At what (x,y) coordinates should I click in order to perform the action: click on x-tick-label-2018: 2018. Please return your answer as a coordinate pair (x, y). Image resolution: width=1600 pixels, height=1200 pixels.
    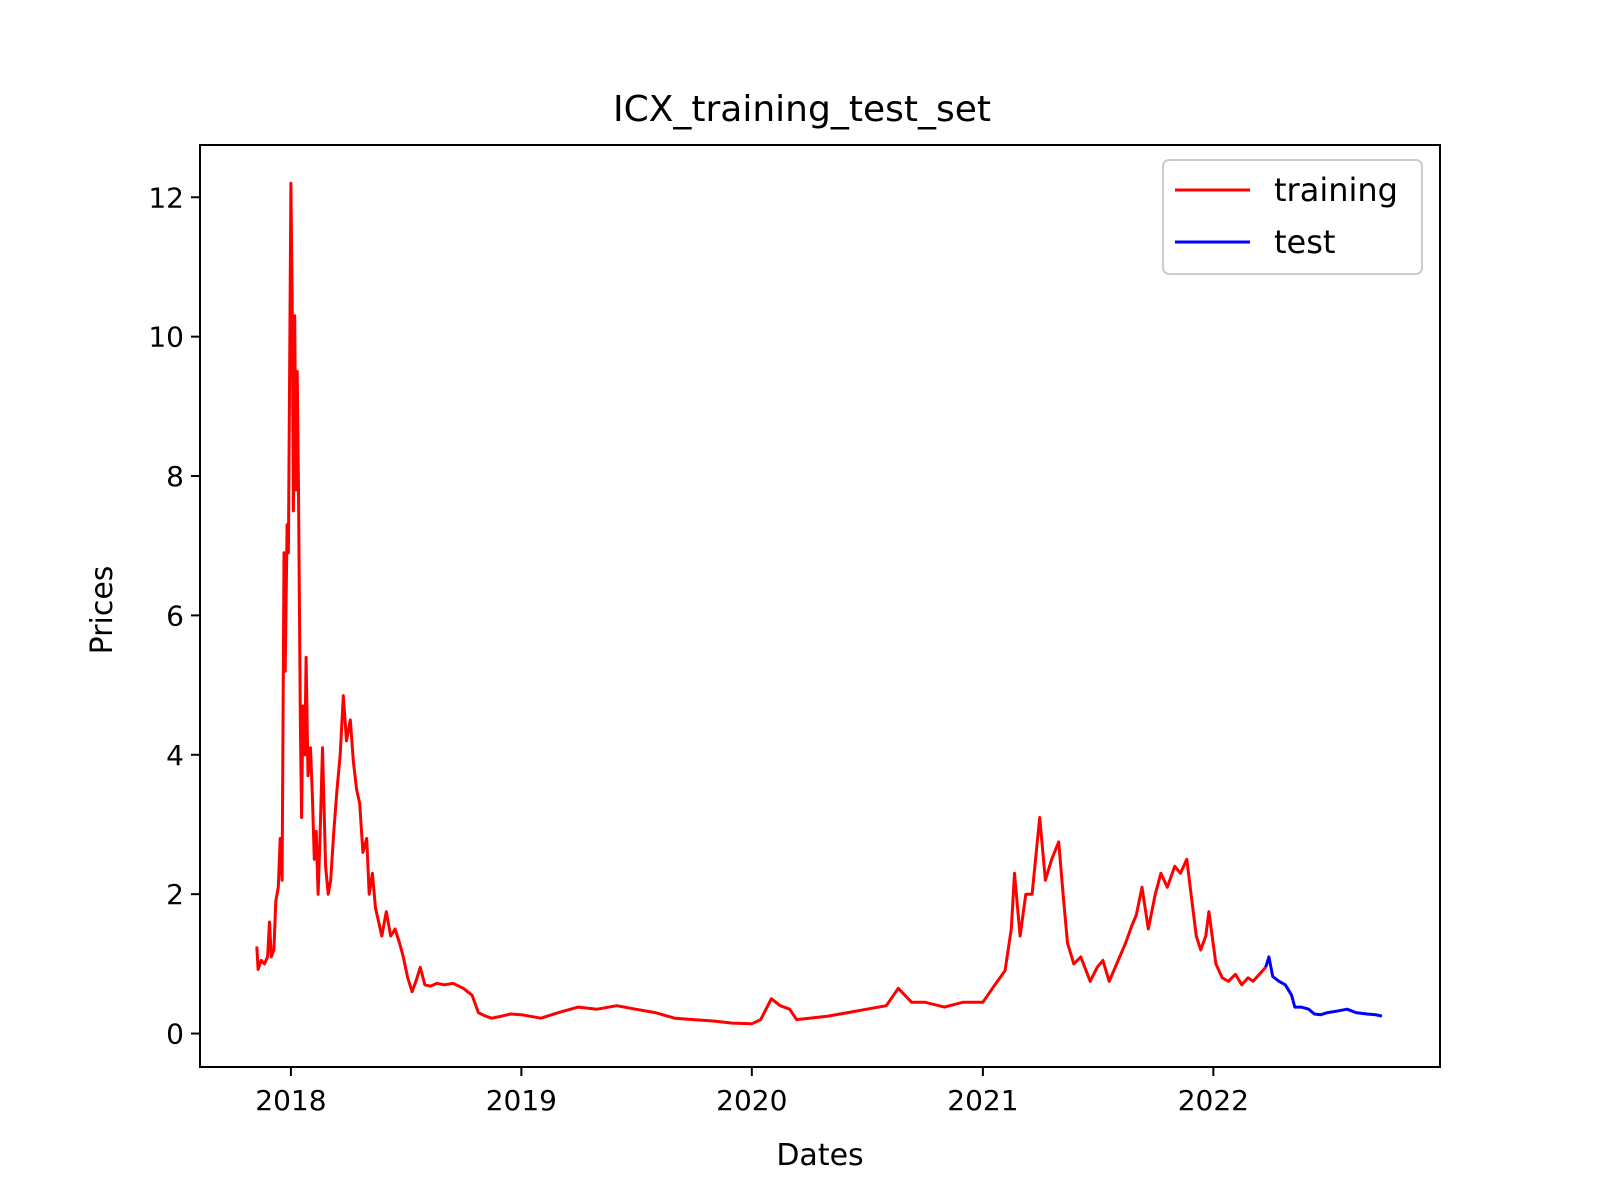
    Looking at the image, I should click on (290, 1100).